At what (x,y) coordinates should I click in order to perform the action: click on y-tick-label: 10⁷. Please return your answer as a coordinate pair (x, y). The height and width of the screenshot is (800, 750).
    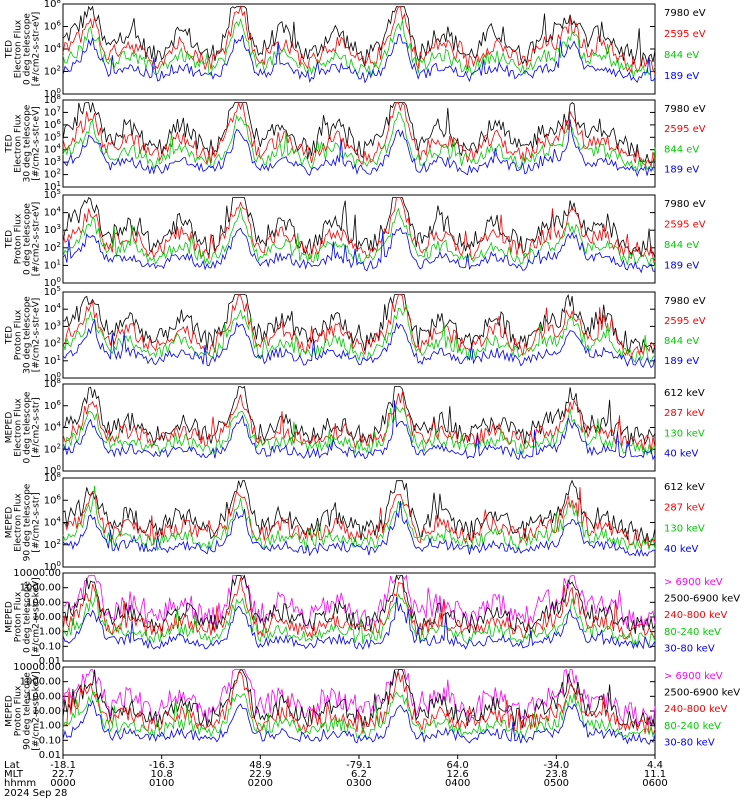
    Looking at the image, I should click on (52, 111).